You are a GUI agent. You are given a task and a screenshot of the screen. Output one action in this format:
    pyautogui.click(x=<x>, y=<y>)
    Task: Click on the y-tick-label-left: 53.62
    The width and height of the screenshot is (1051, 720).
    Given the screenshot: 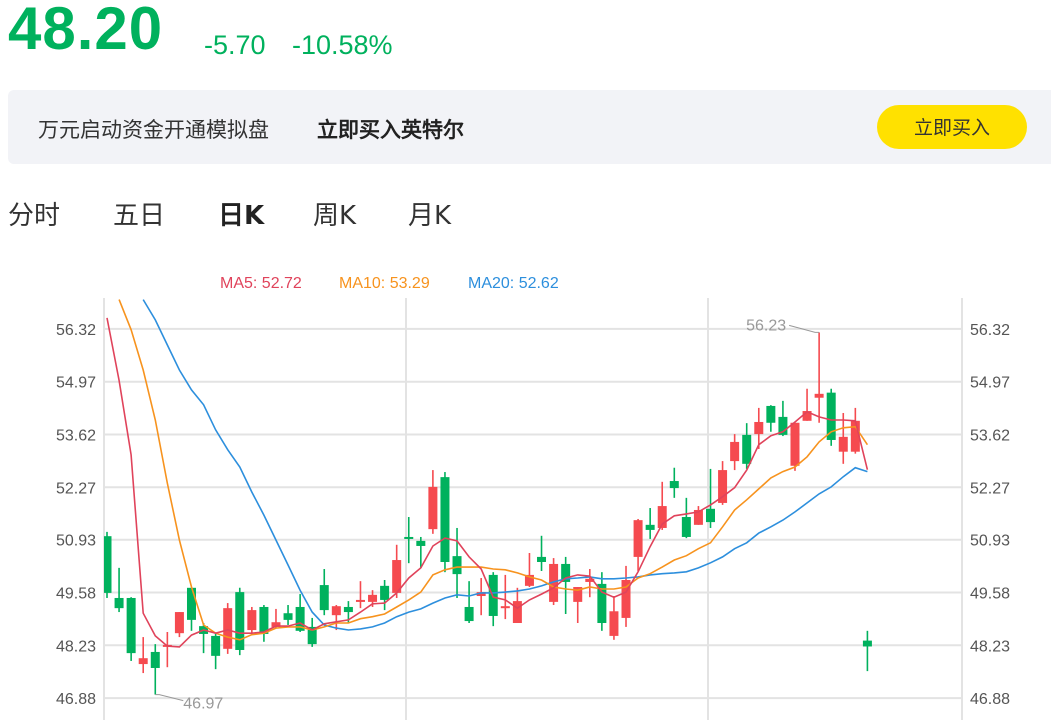 What is the action you would take?
    pyautogui.click(x=76, y=435)
    